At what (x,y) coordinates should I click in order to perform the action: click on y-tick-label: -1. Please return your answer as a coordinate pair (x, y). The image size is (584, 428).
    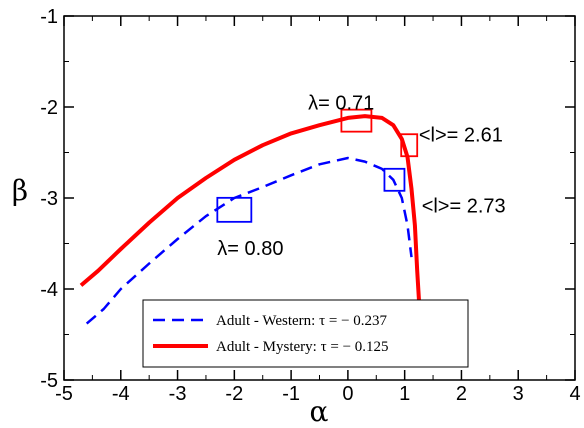
    Looking at the image, I should click on (49, 17).